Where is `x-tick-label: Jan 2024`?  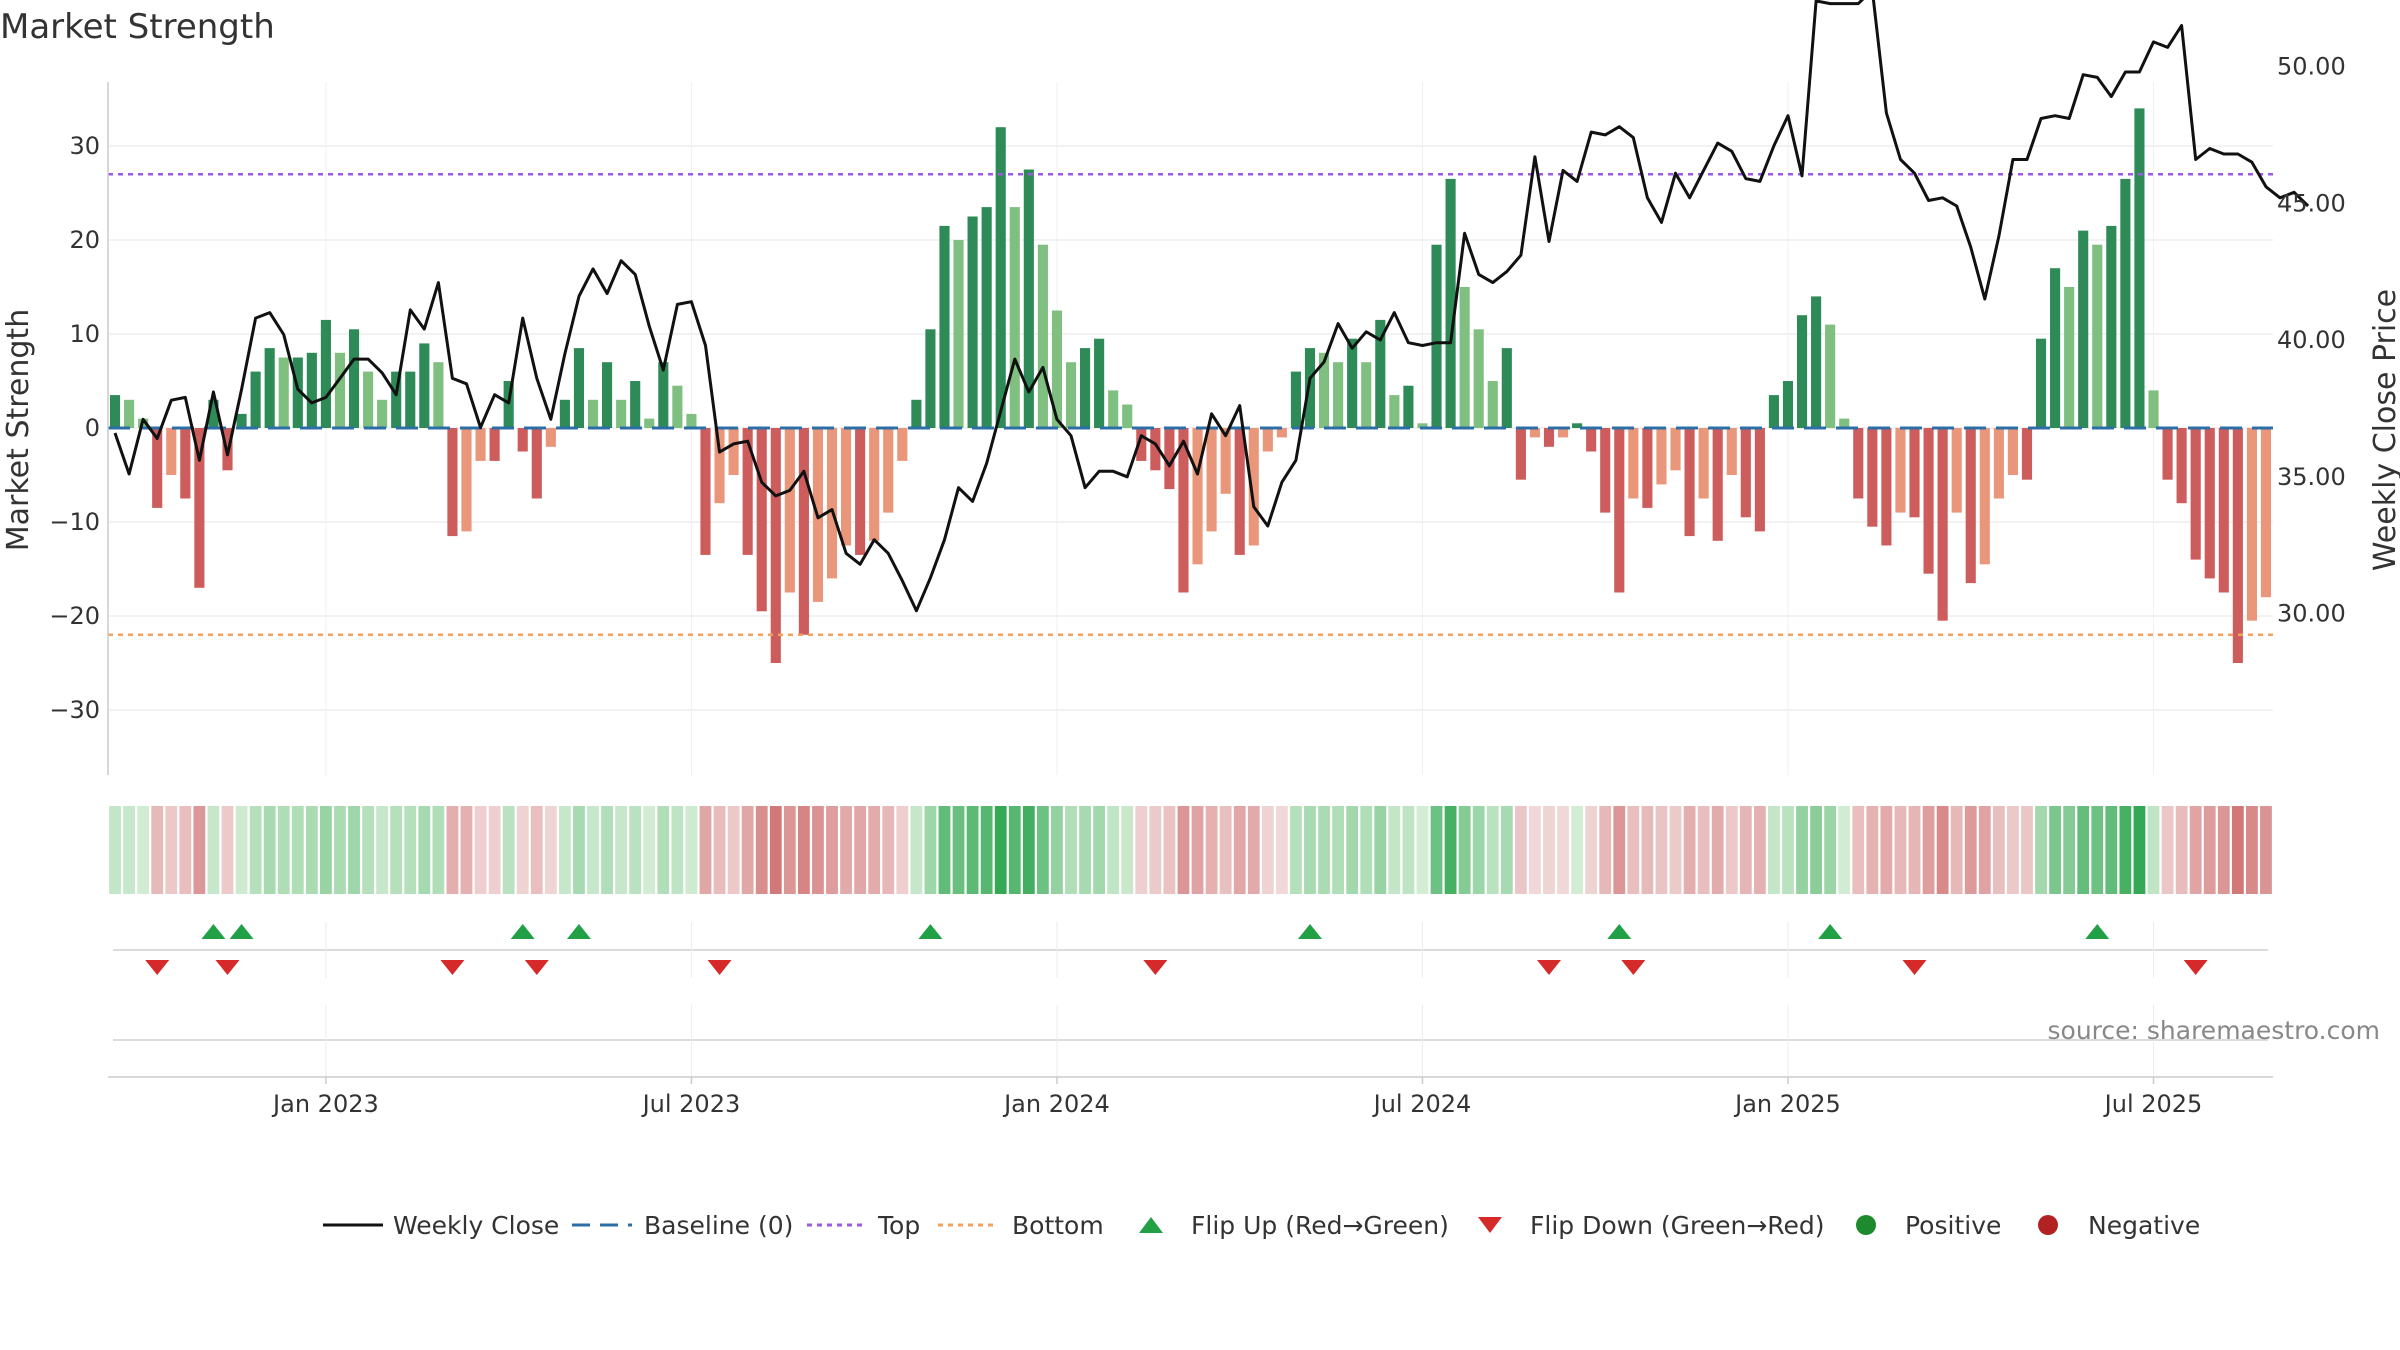 x-tick-label: Jan 2024 is located at coordinates (1056, 1104).